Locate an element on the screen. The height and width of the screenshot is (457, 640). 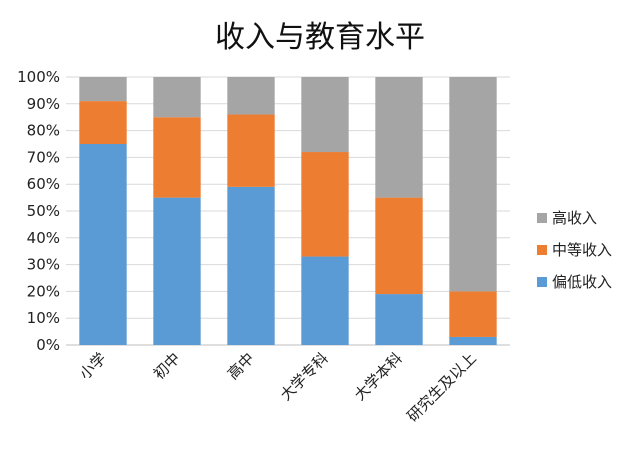
x-tick-label: 研究生及以上 is located at coordinates (441, 387).